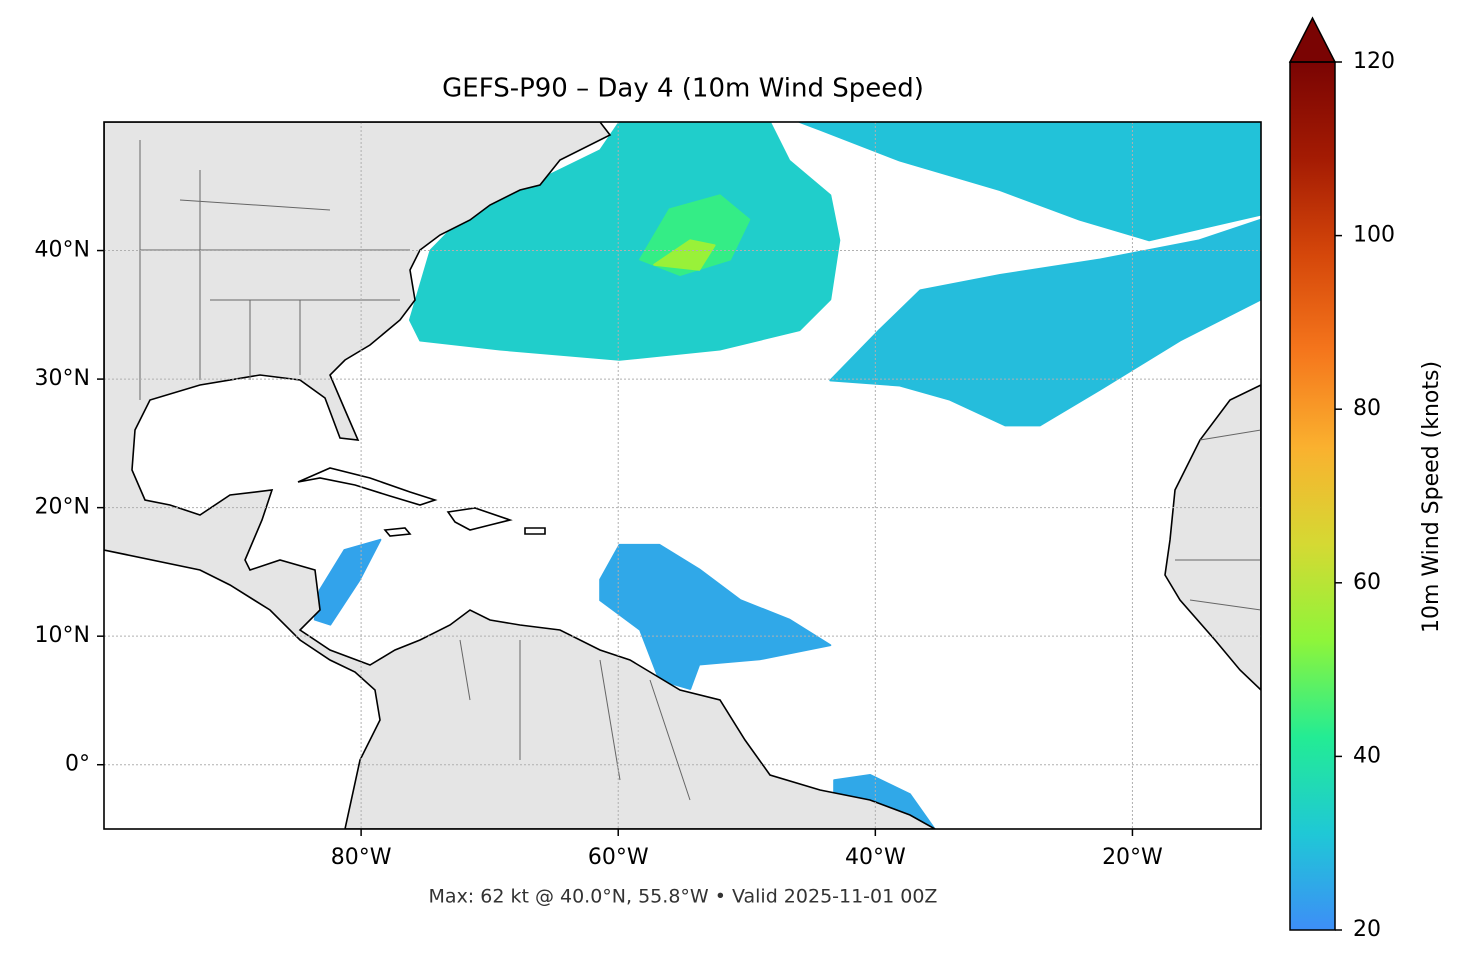 Image resolution: width=1466 pixels, height=969 pixels. Describe the element at coordinates (1212, 538) in the screenshot. I see `africa-land` at that location.